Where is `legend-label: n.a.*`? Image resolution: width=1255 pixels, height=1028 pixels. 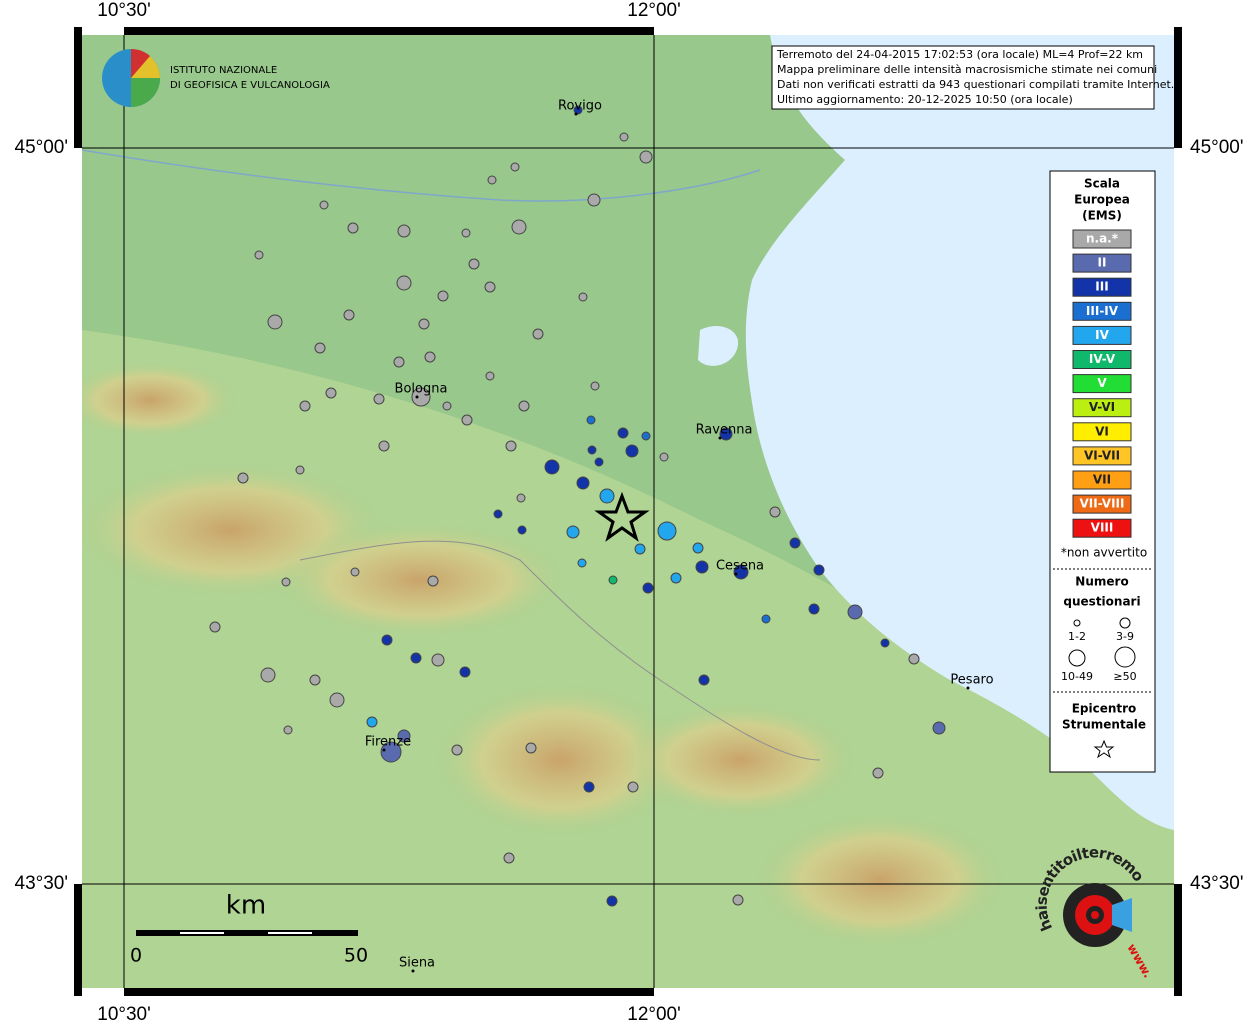 legend-label: n.a.* is located at coordinates (1102, 239).